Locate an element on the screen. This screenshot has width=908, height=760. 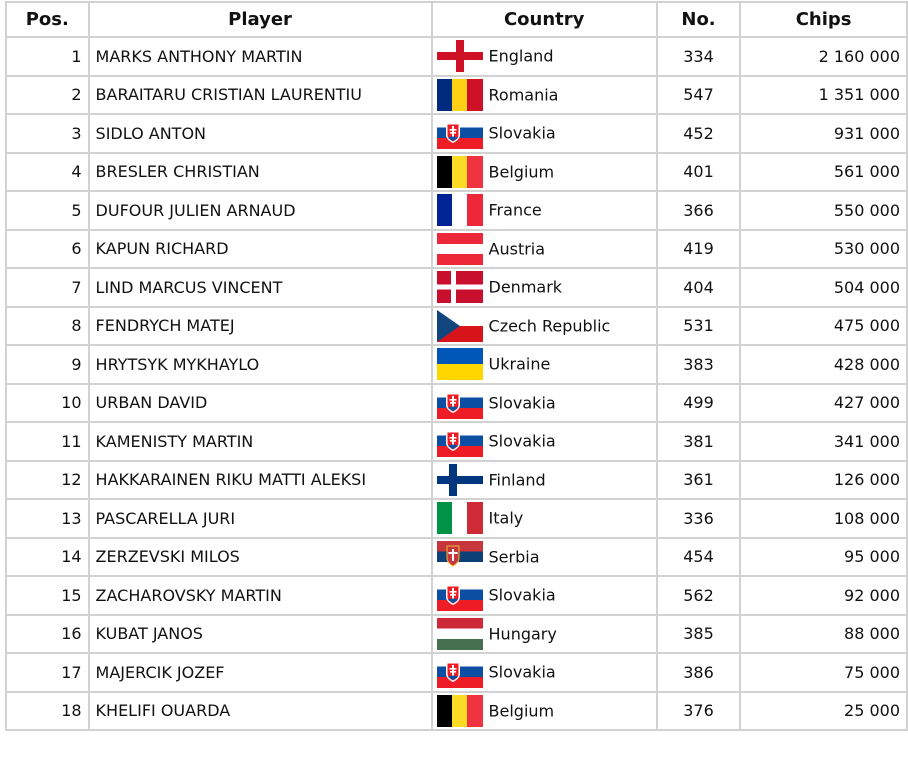
table-row: 10 URBAN DAVID Slovakia 499 427 000 is located at coordinates (456, 402).